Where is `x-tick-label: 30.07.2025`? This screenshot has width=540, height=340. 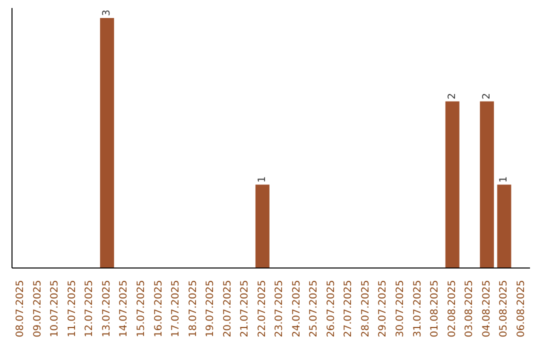 x-tick-label: 30.07.2025 is located at coordinates (400, 309).